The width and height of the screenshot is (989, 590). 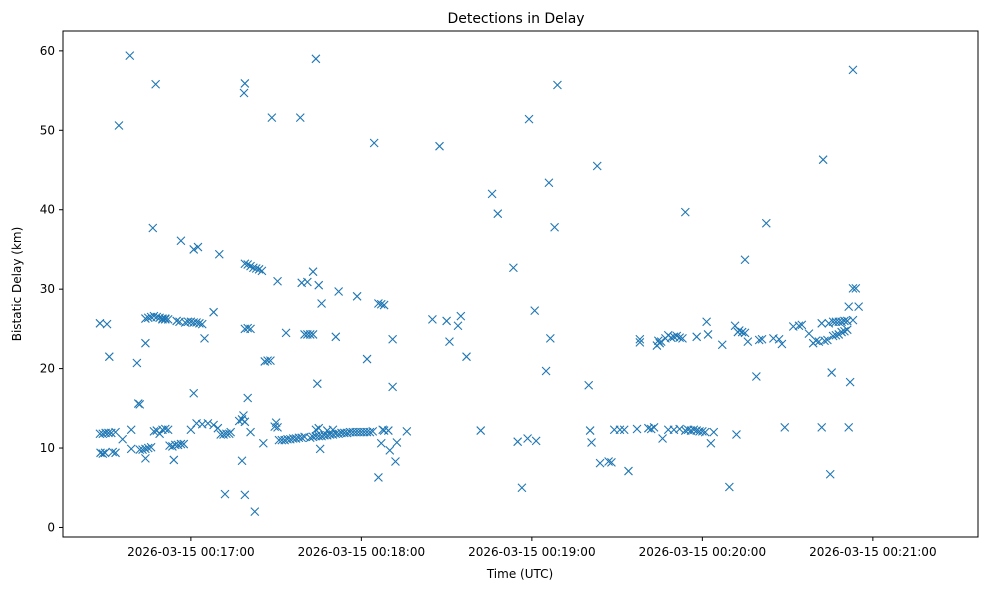 I want to click on y-tick-label: 0, so click(x=51, y=527).